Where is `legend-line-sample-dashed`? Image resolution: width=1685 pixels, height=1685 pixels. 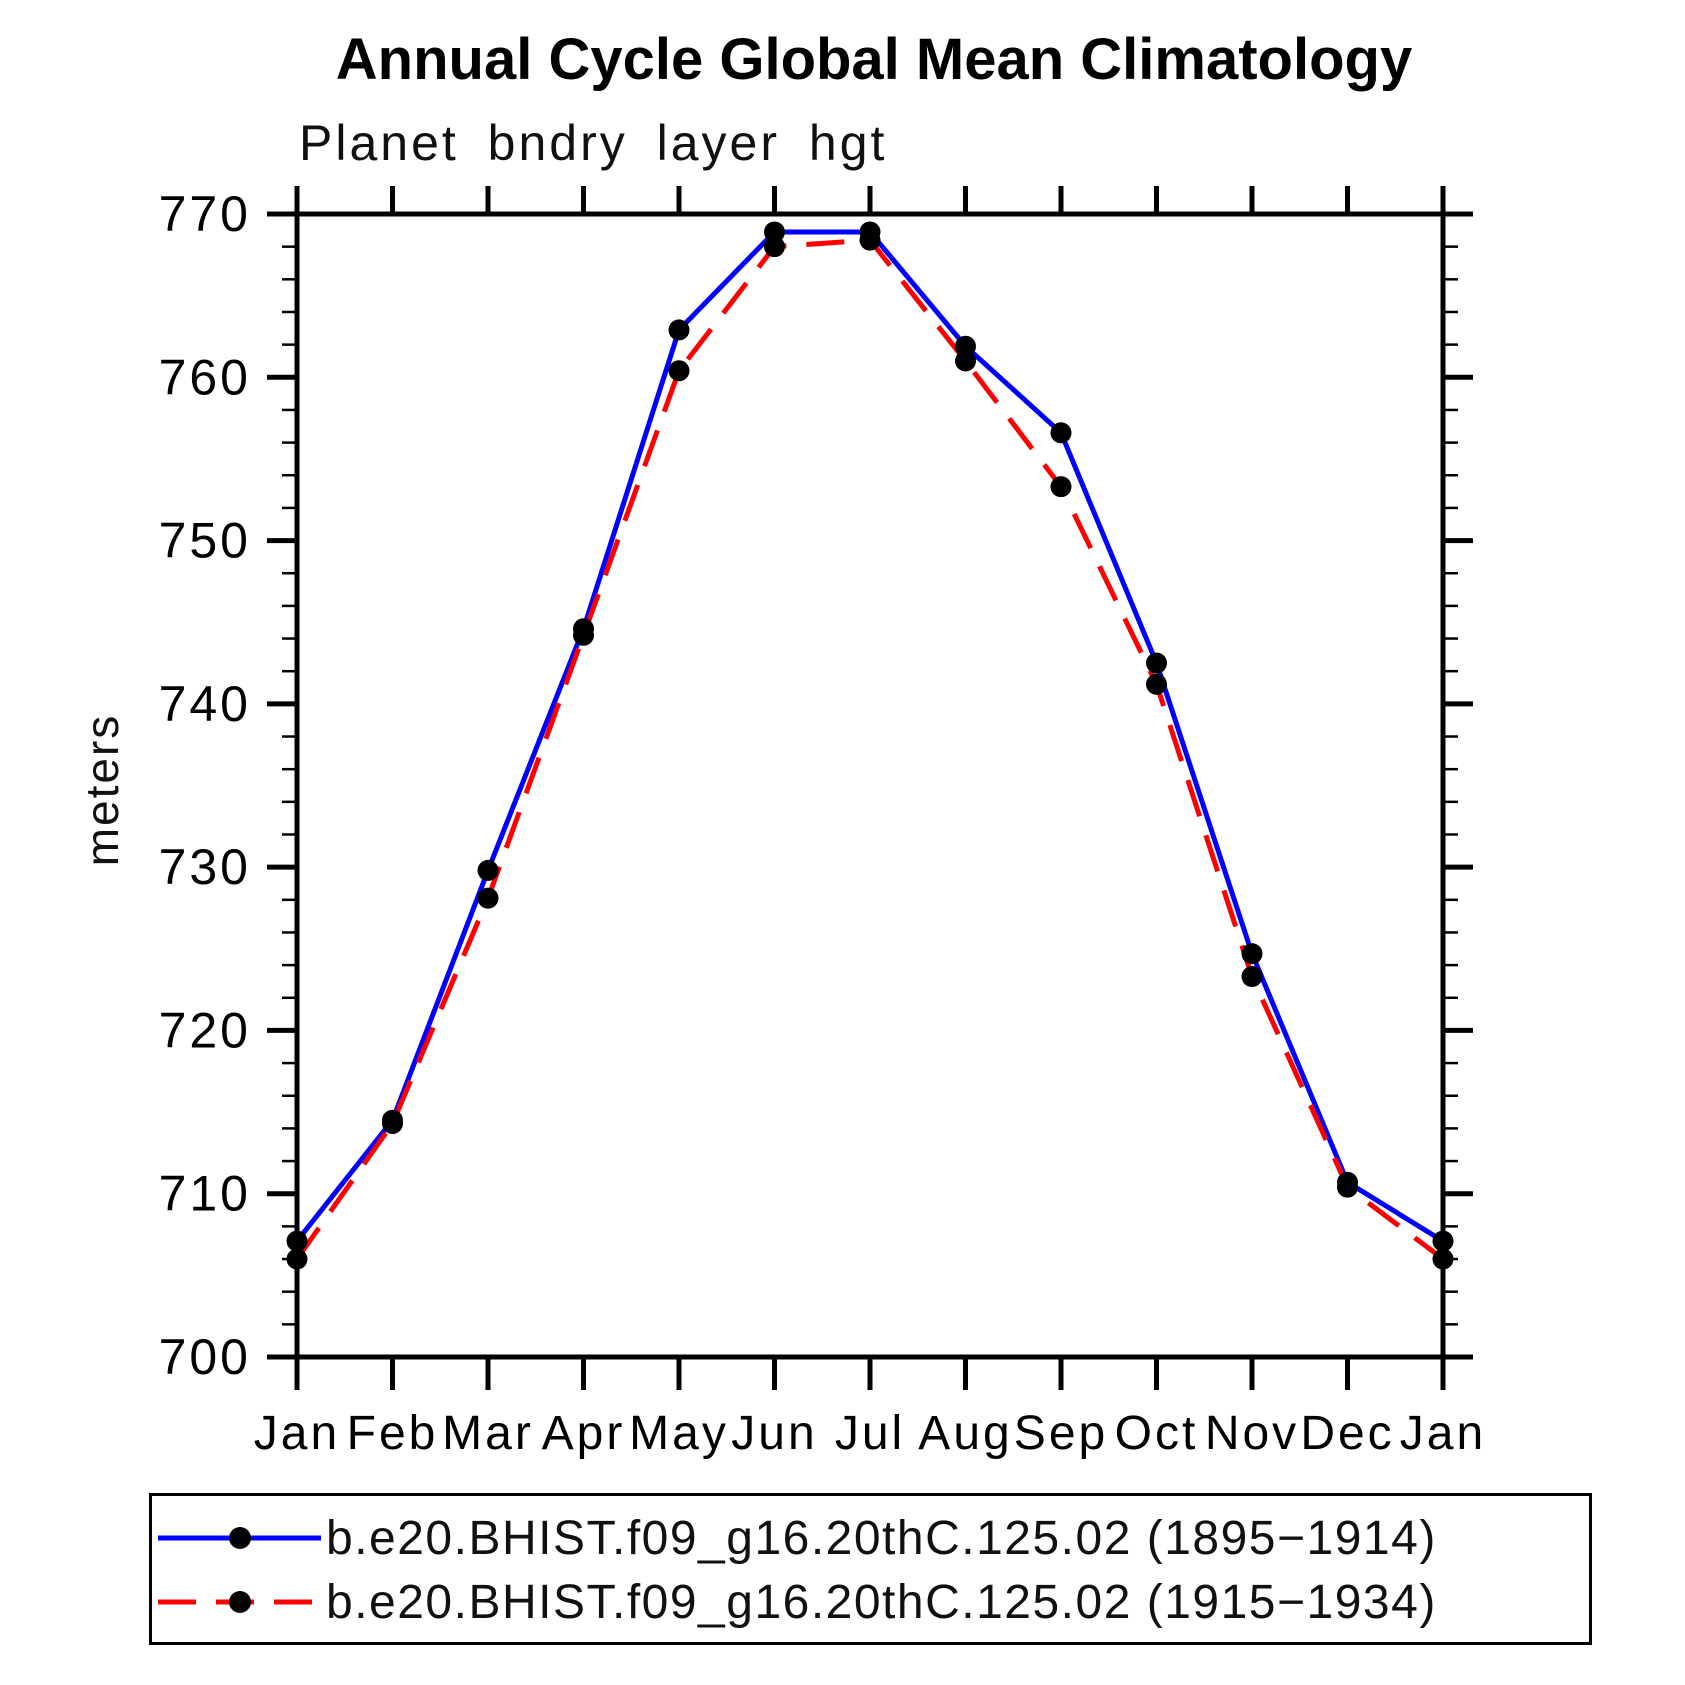 legend-line-sample-dashed is located at coordinates (239, 1602).